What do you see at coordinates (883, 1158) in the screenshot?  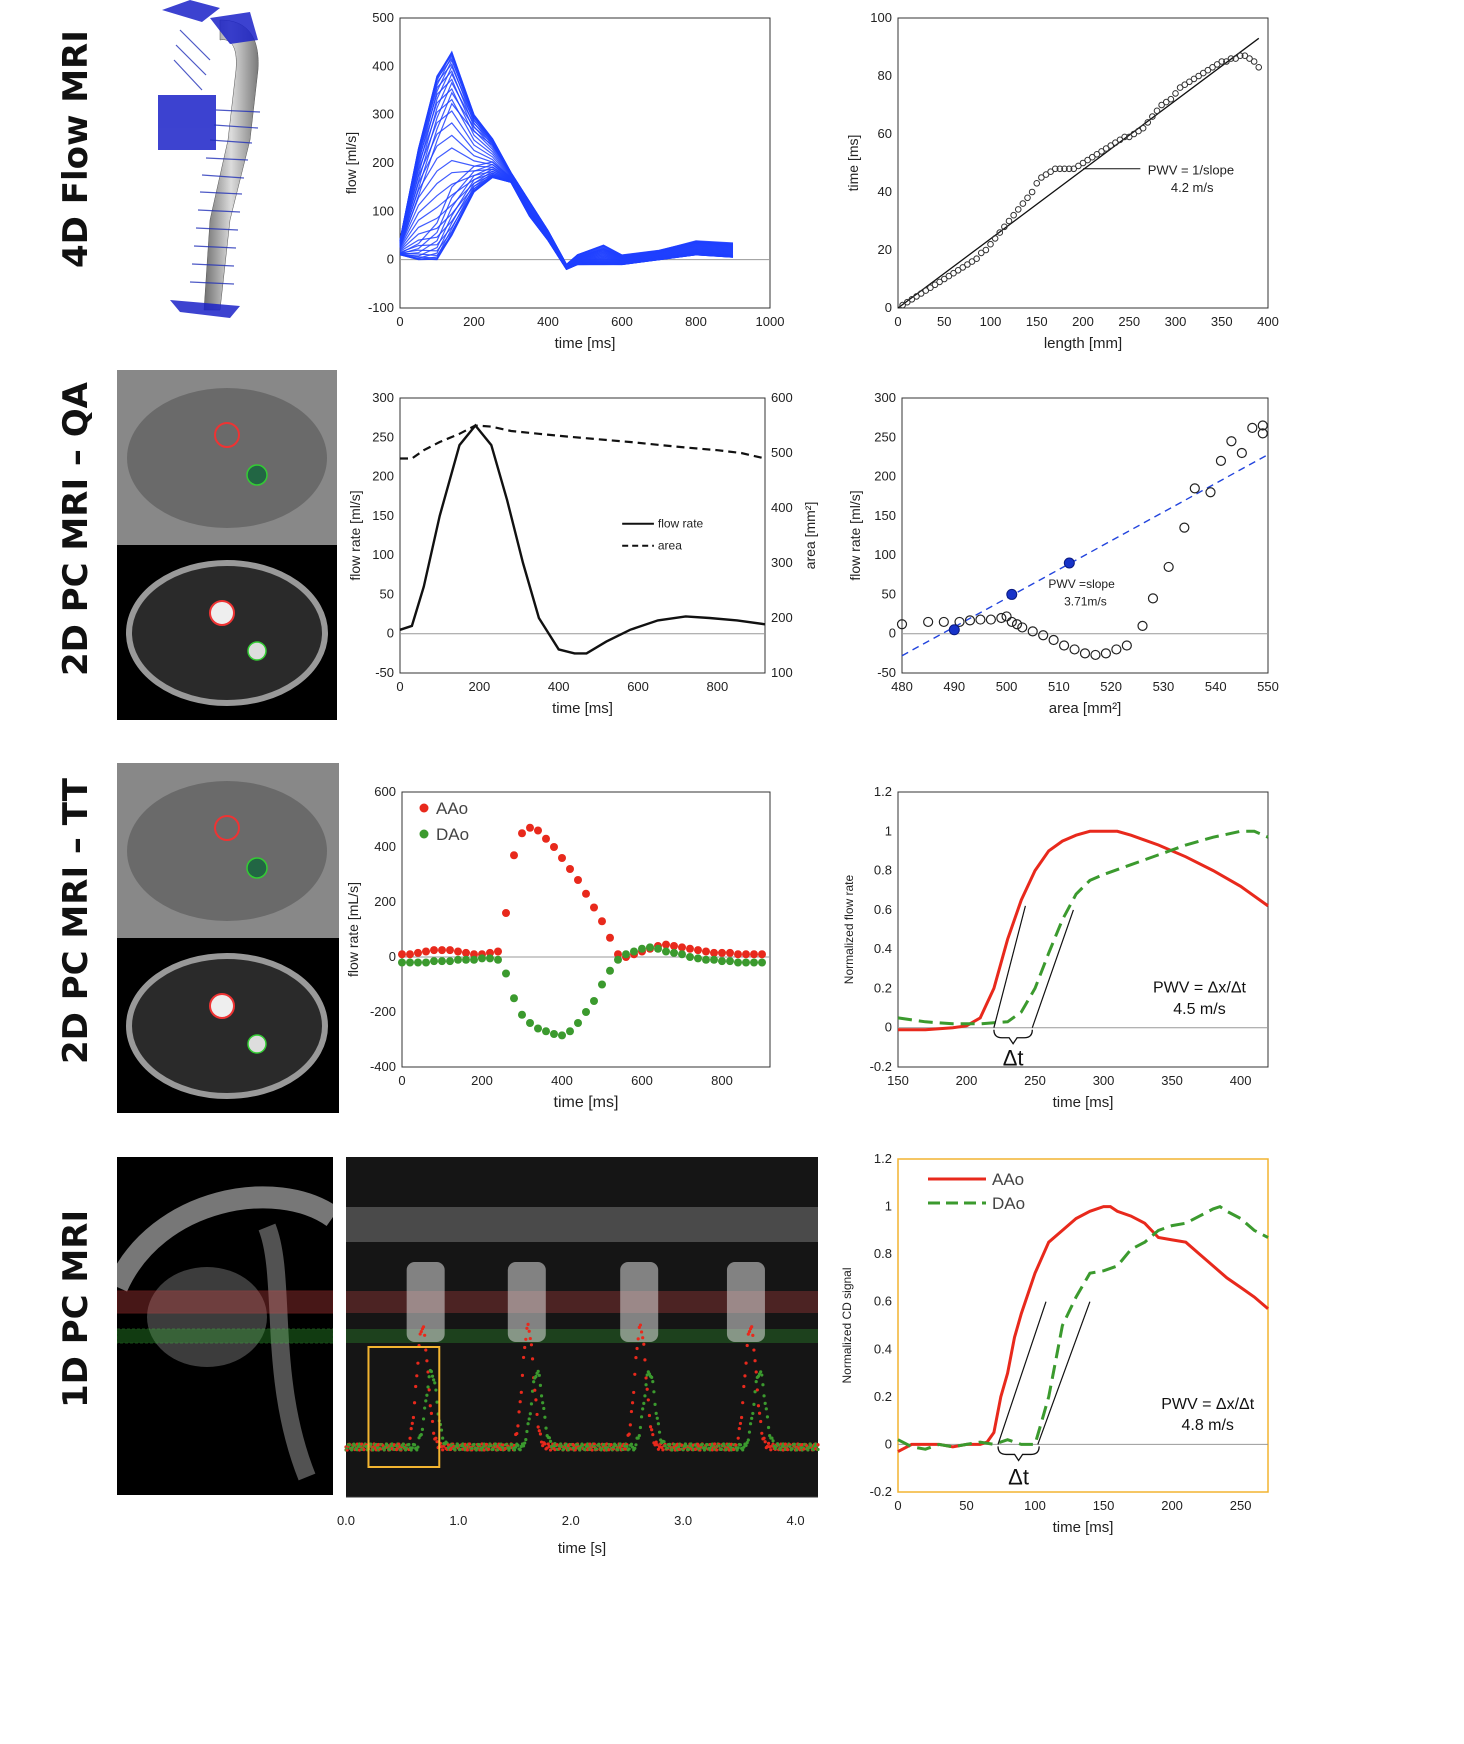 I see `y-tick-label: 1.2` at bounding box center [883, 1158].